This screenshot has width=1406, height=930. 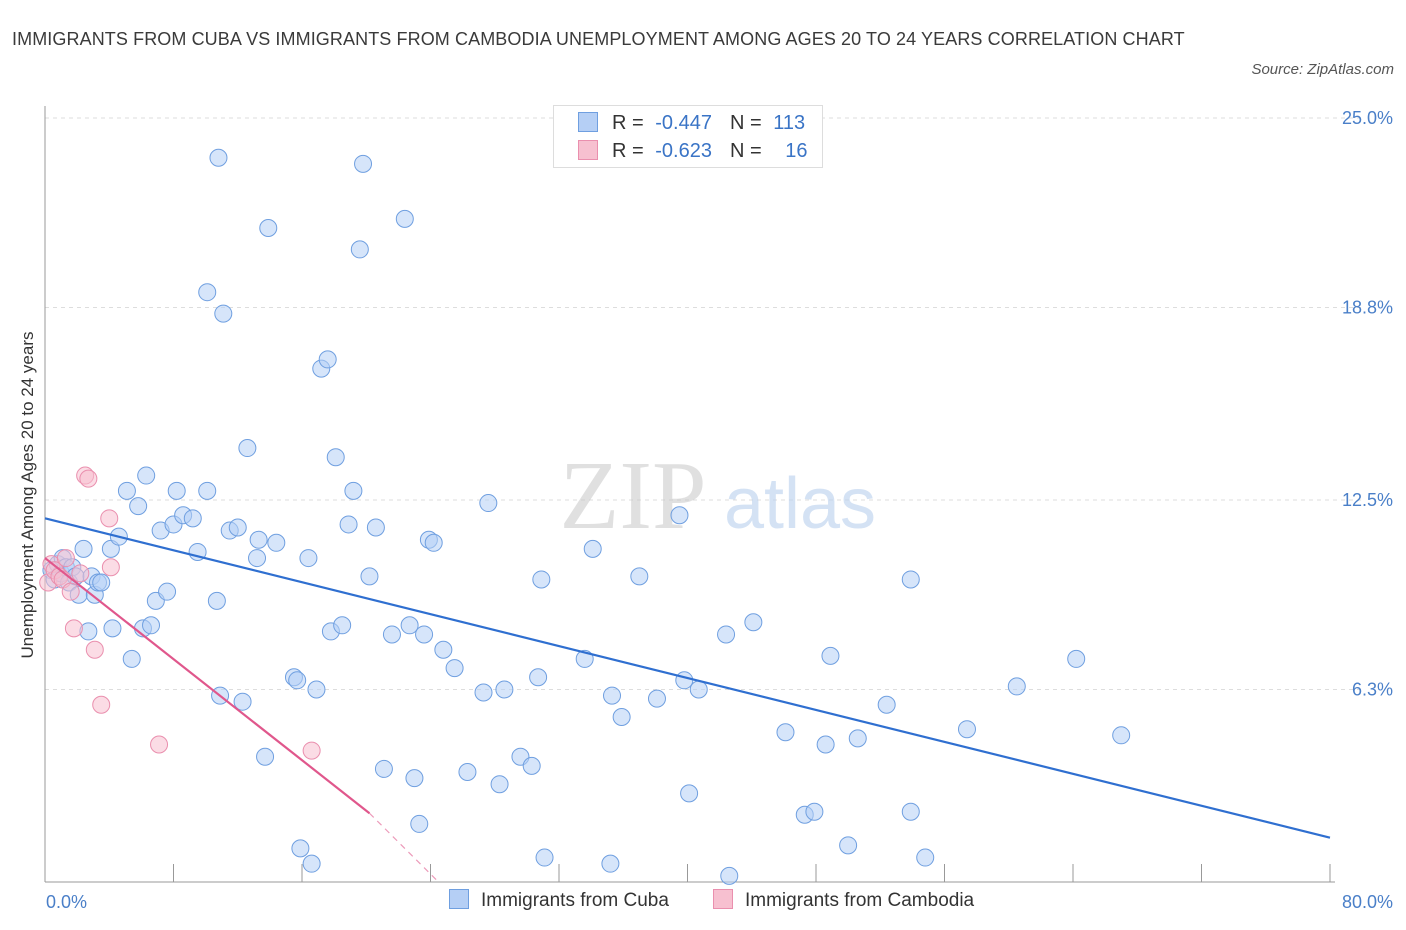 What do you see at coordinates (1367, 902) in the screenshot?
I see `x-tick-label: 80.0%` at bounding box center [1367, 902].